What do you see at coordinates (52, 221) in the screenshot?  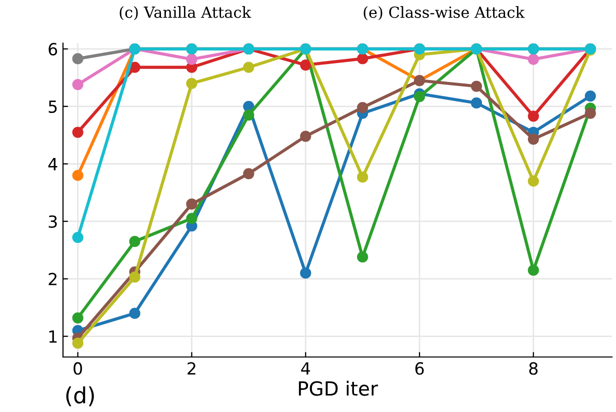 I see `y-tick-label: 3` at bounding box center [52, 221].